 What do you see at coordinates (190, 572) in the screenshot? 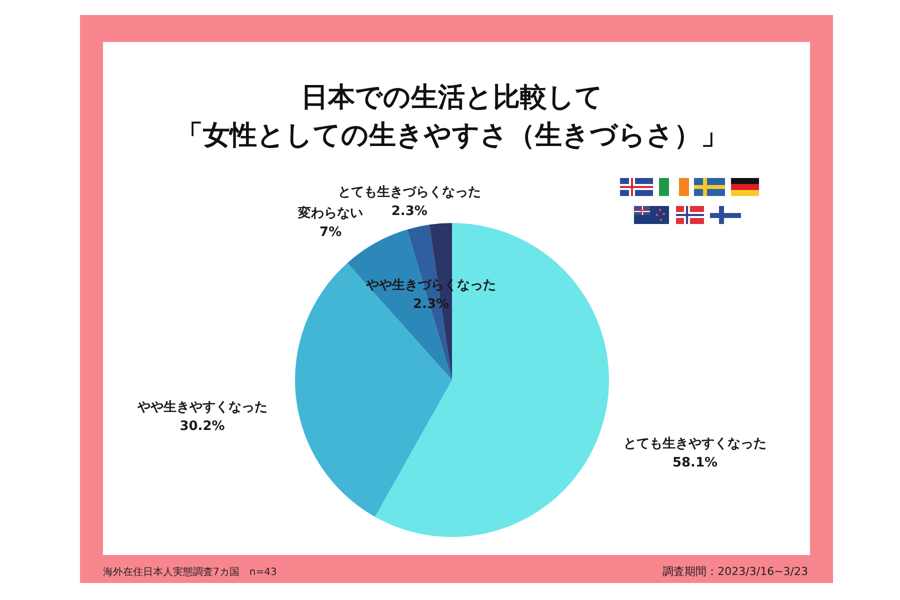
I see `text: 海外在住日本人実態調査7カ国 n=43` at bounding box center [190, 572].